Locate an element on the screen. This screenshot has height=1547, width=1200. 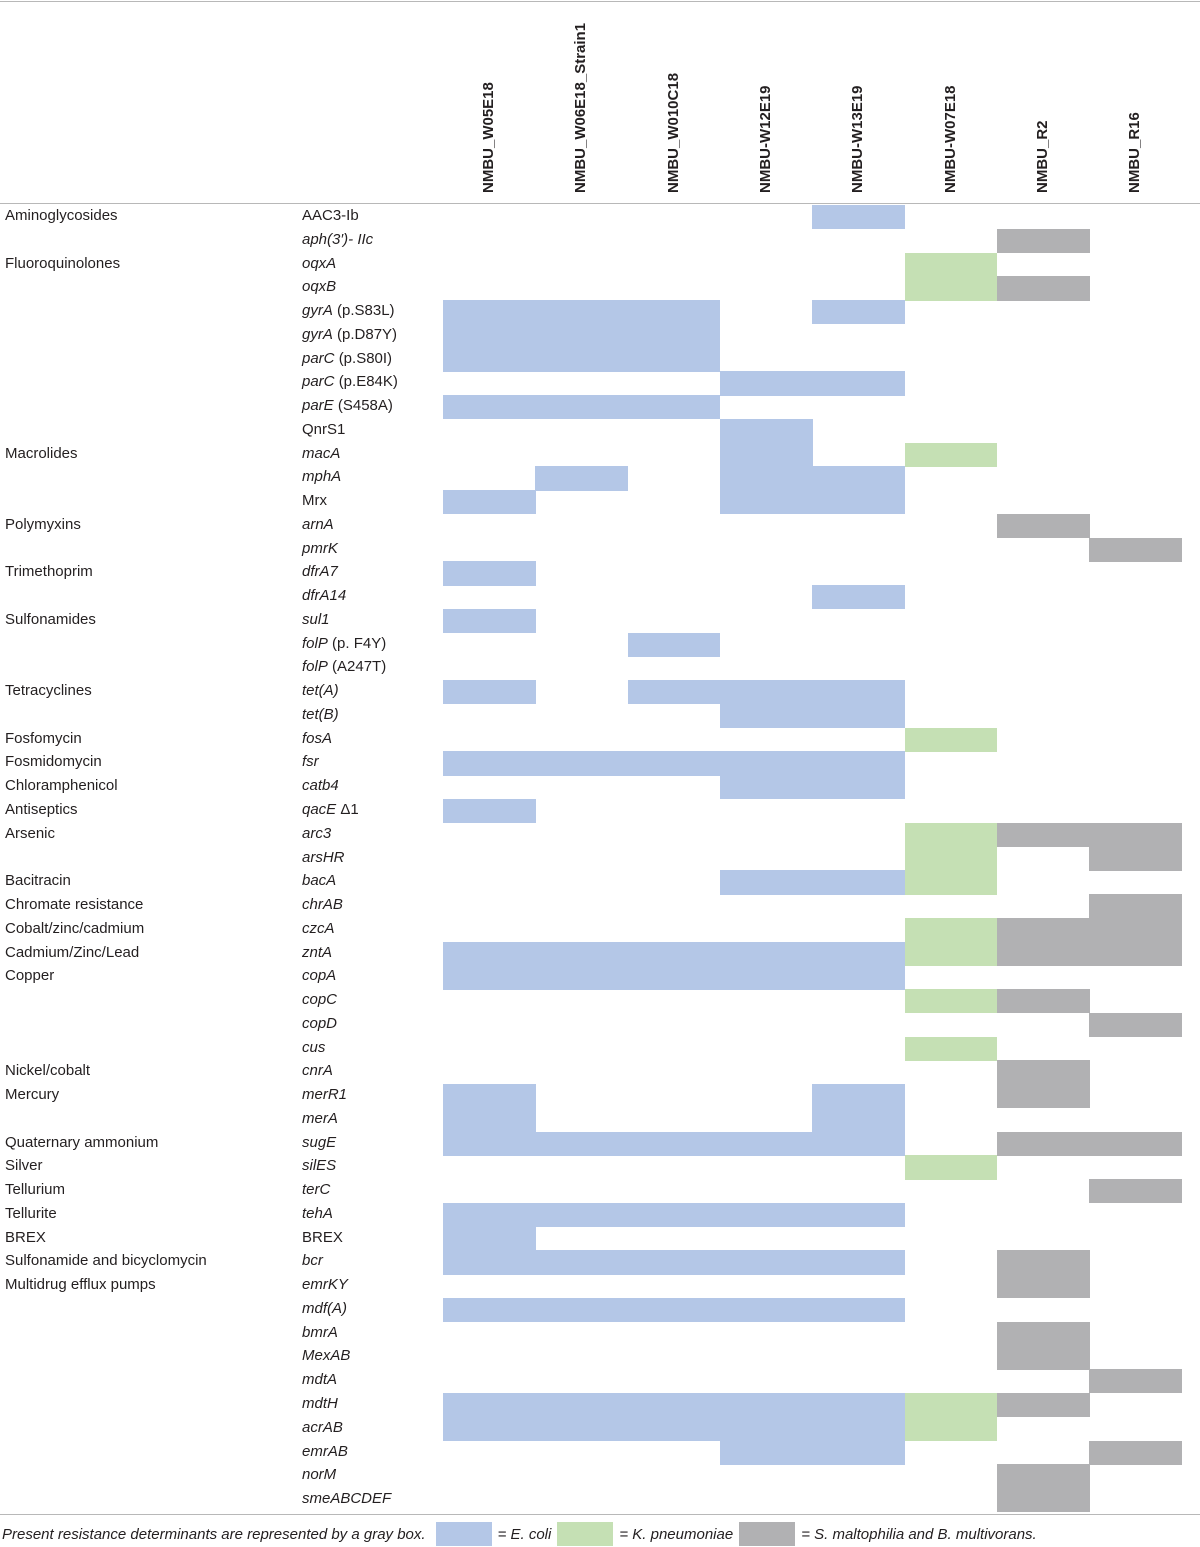
gene-label: cnrA is located at coordinates (317, 1070).